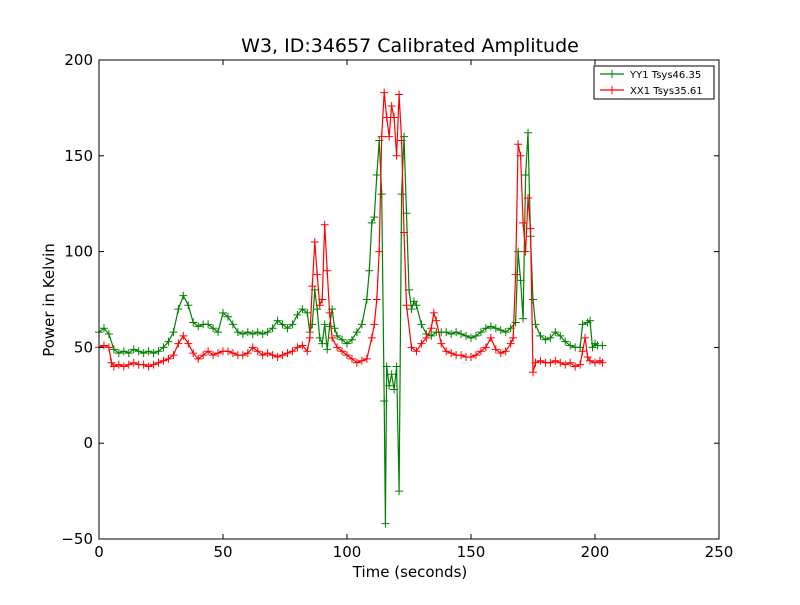 This screenshot has height=605, width=800. What do you see at coordinates (612, 90) in the screenshot?
I see `legend-marker-xx1` at bounding box center [612, 90].